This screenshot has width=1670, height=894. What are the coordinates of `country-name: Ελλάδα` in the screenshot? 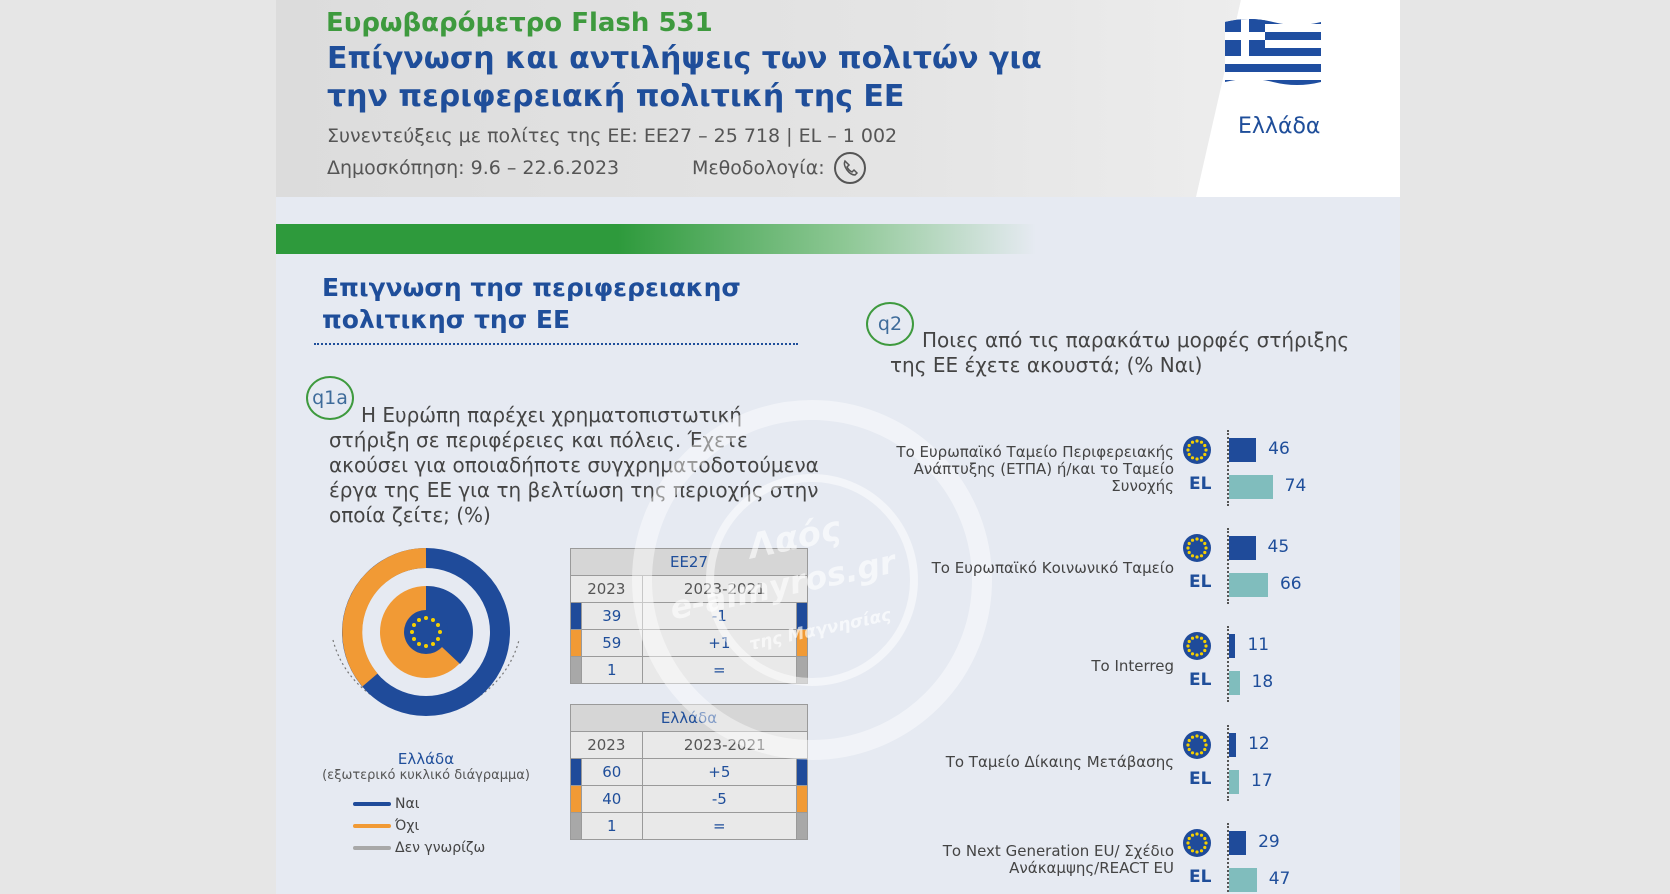 It's located at (1279, 126).